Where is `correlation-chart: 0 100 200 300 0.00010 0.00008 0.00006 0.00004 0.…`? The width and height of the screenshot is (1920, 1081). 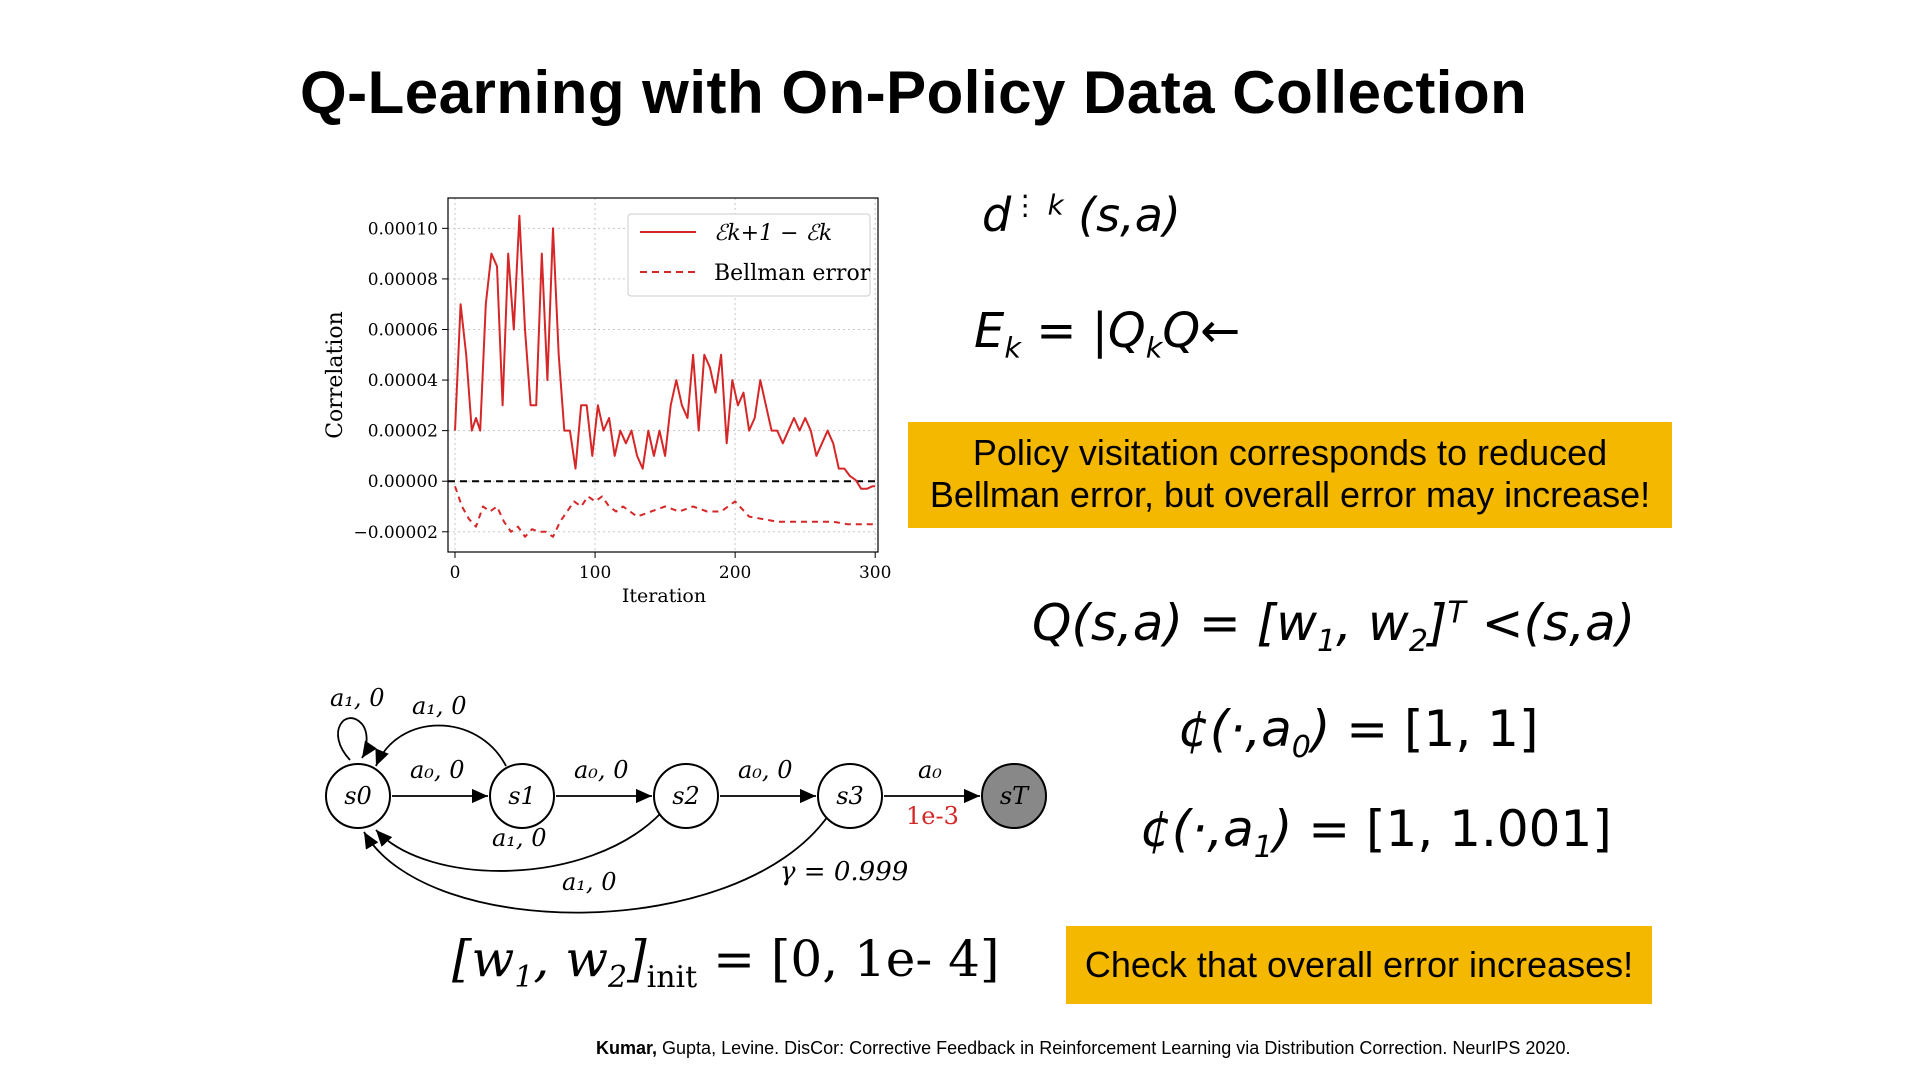
correlation-chart: 0 100 200 300 0.00010 0.00008 0.00006 0.00004 0.… is located at coordinates (607, 402).